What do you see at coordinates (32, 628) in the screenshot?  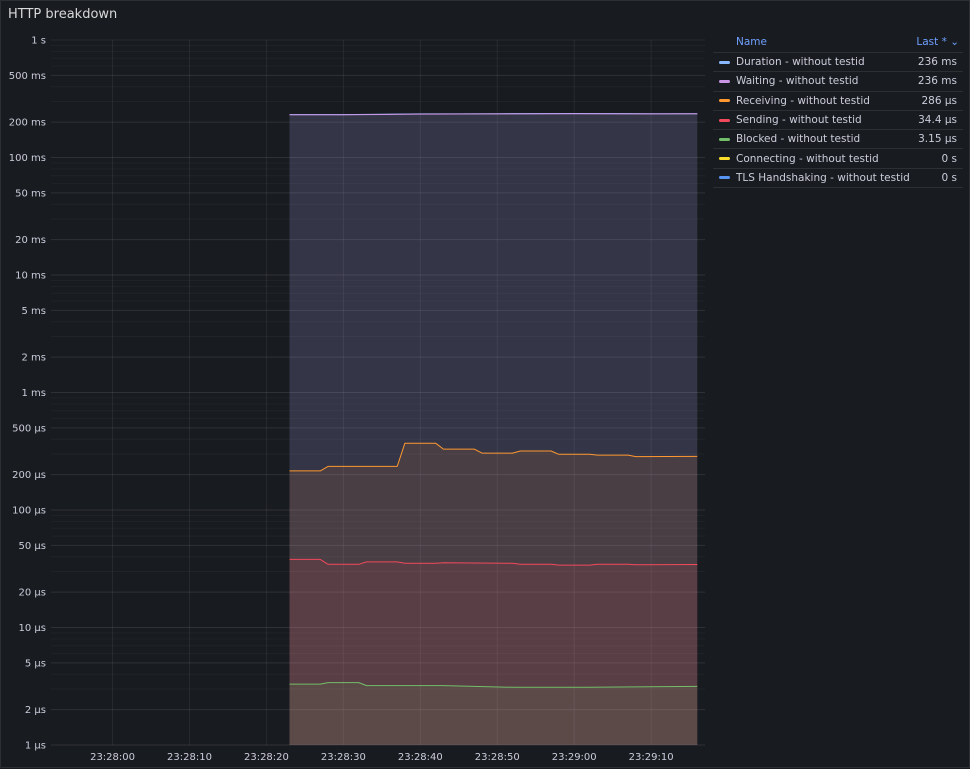 I see `y-tick-label: 10 µs` at bounding box center [32, 628].